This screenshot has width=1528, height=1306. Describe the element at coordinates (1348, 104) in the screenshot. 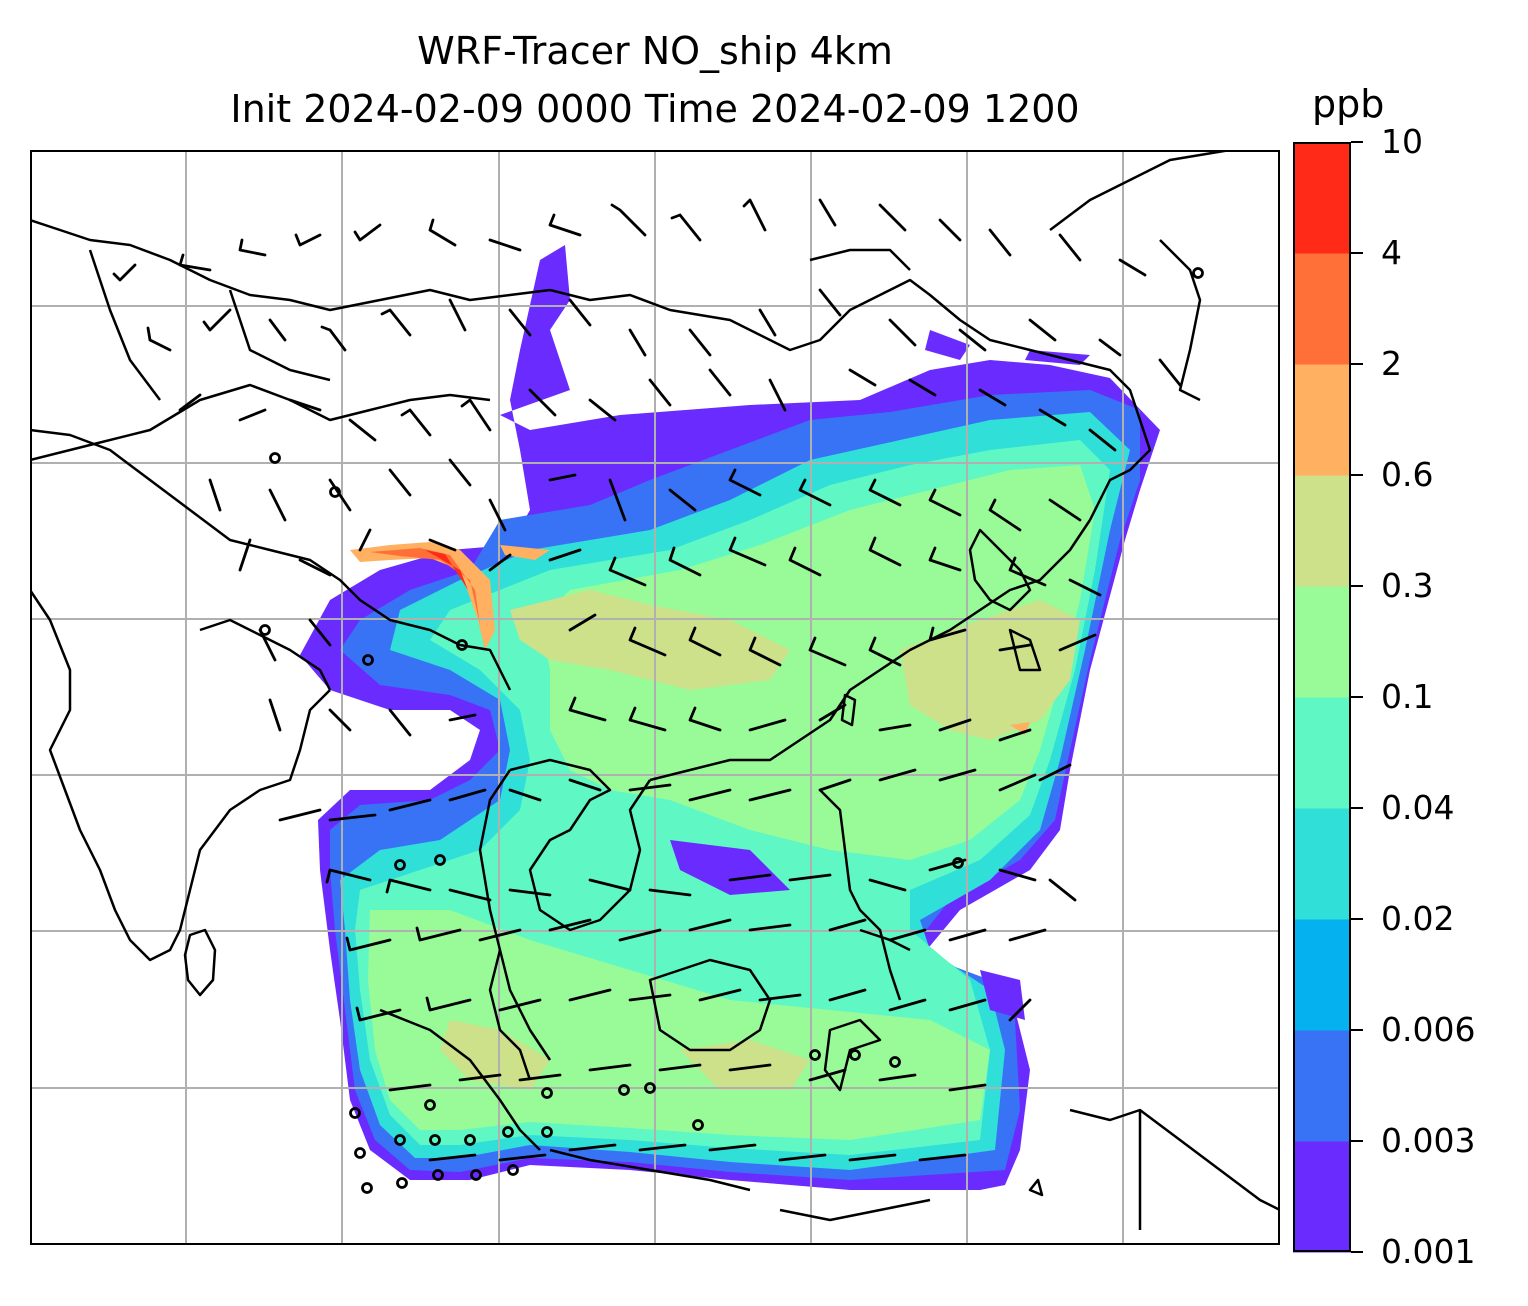

I see `colorbar-unit-label: ppb` at that location.